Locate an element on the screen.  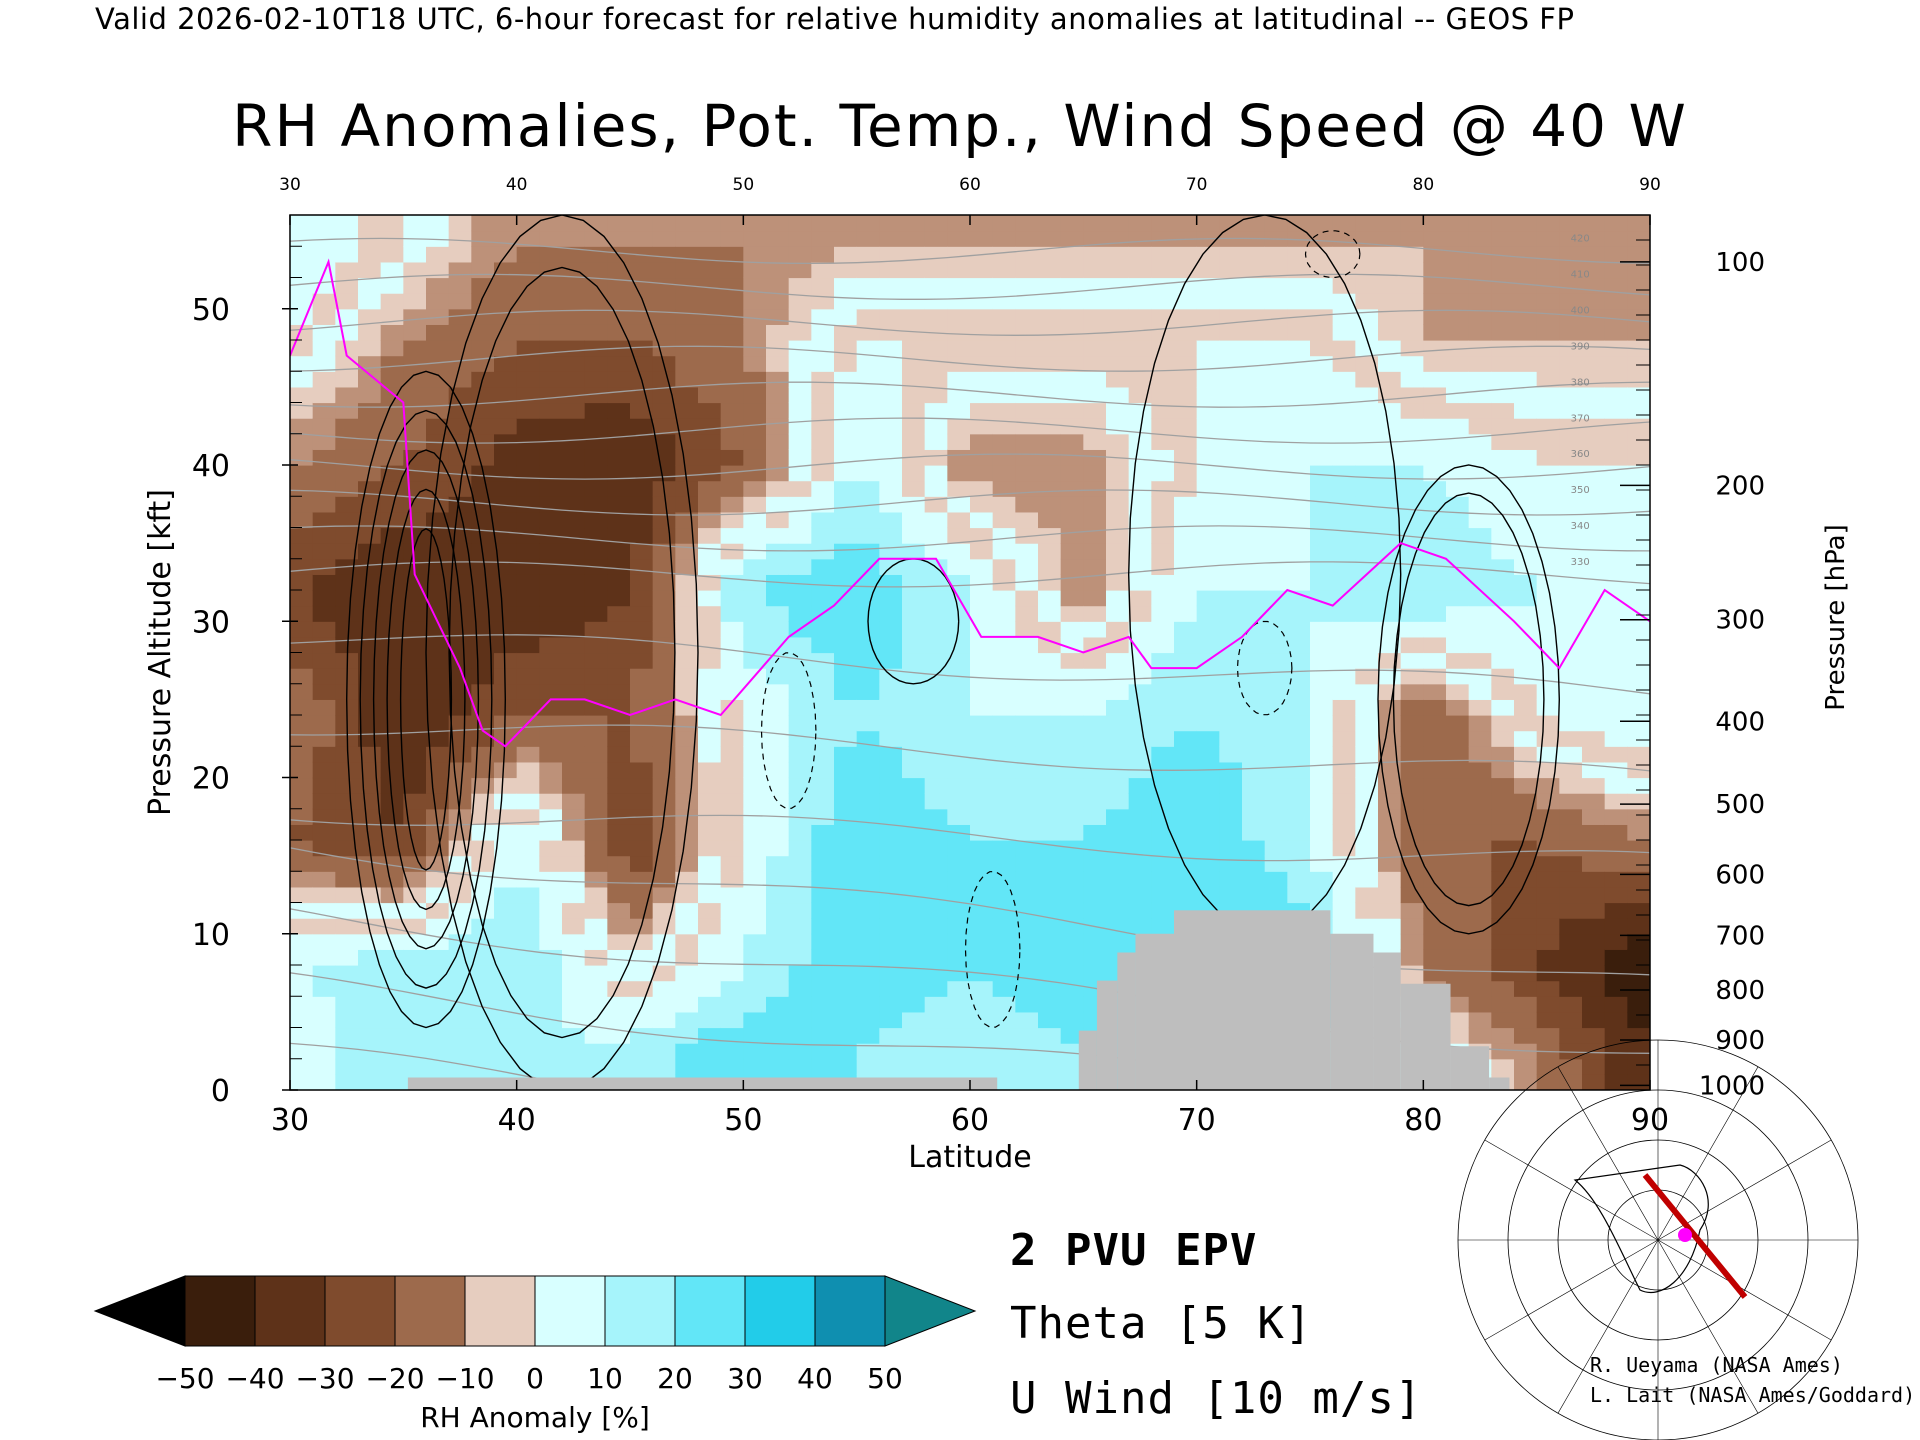
colorbar-tick-label: −50 is located at coordinates (184, 1378).